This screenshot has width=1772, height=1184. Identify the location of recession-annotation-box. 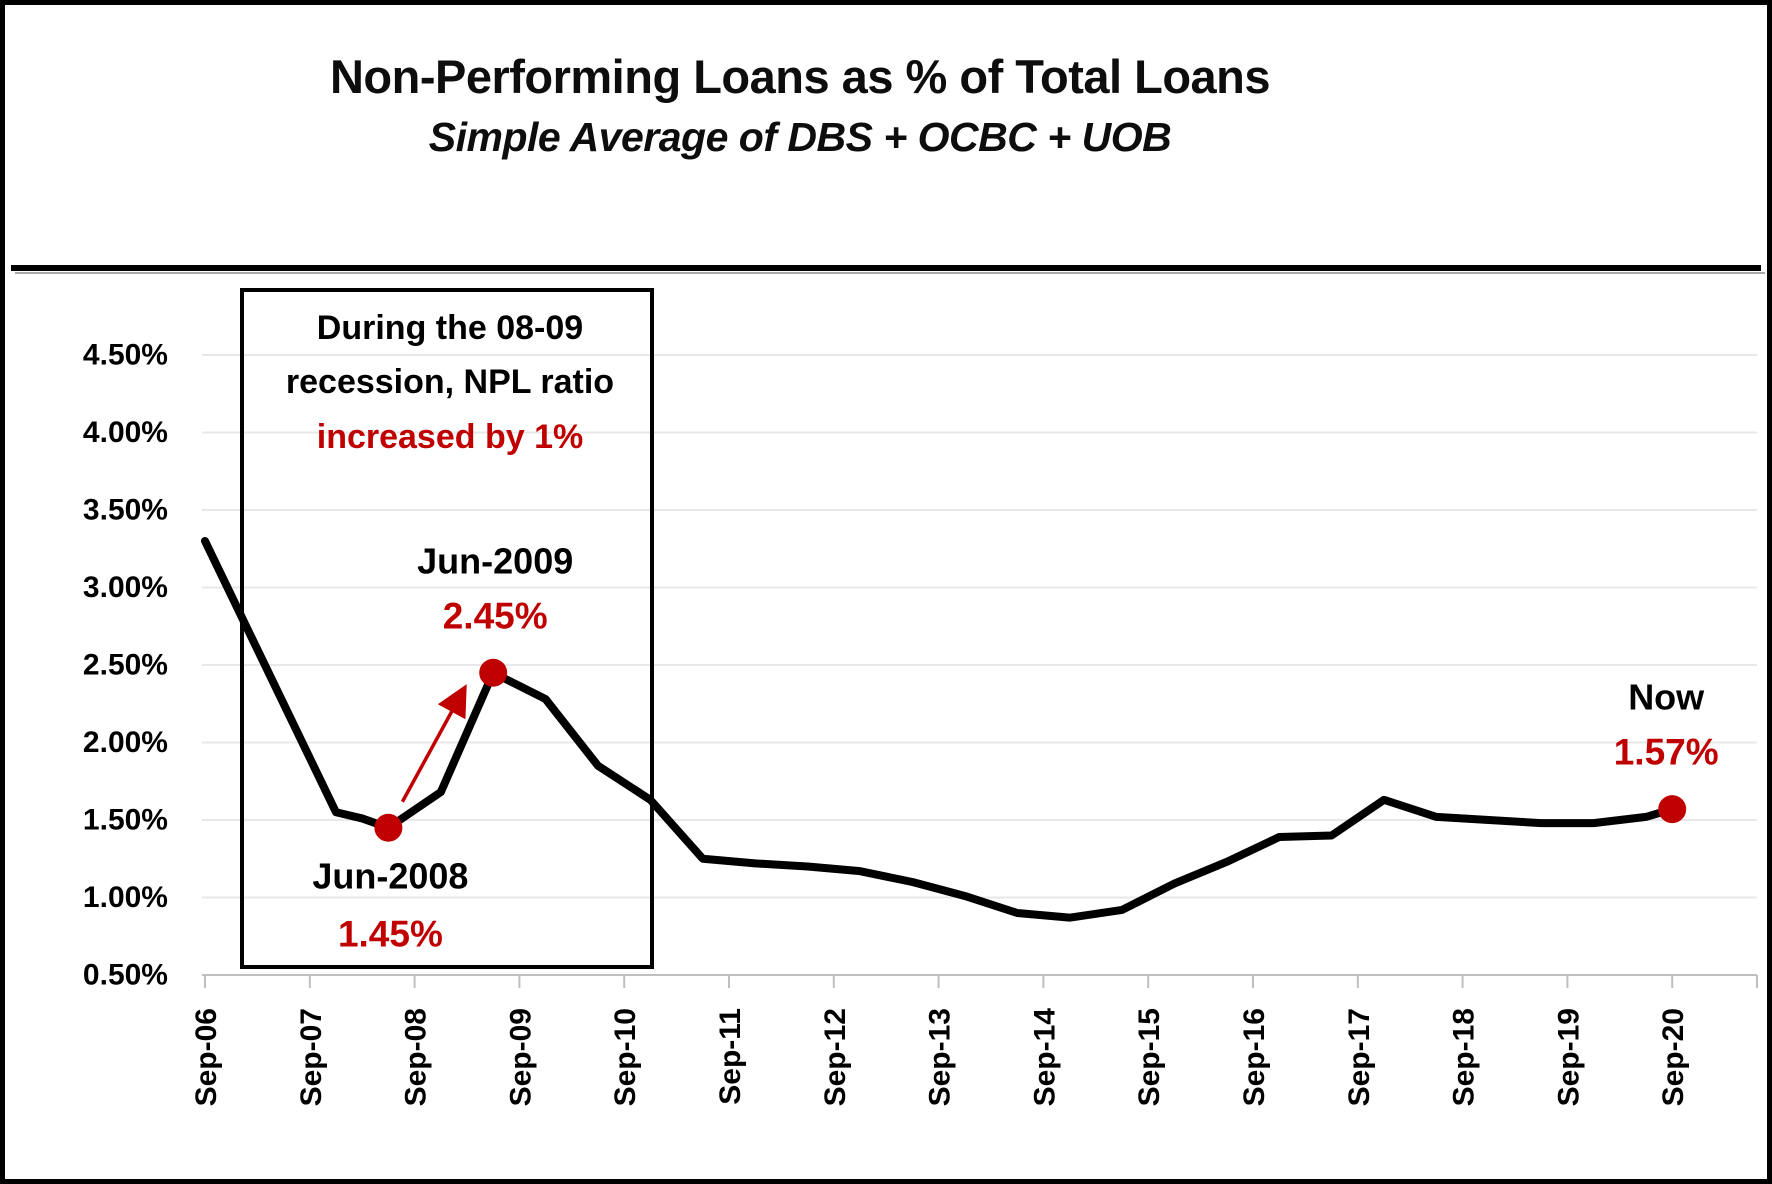
(447, 628).